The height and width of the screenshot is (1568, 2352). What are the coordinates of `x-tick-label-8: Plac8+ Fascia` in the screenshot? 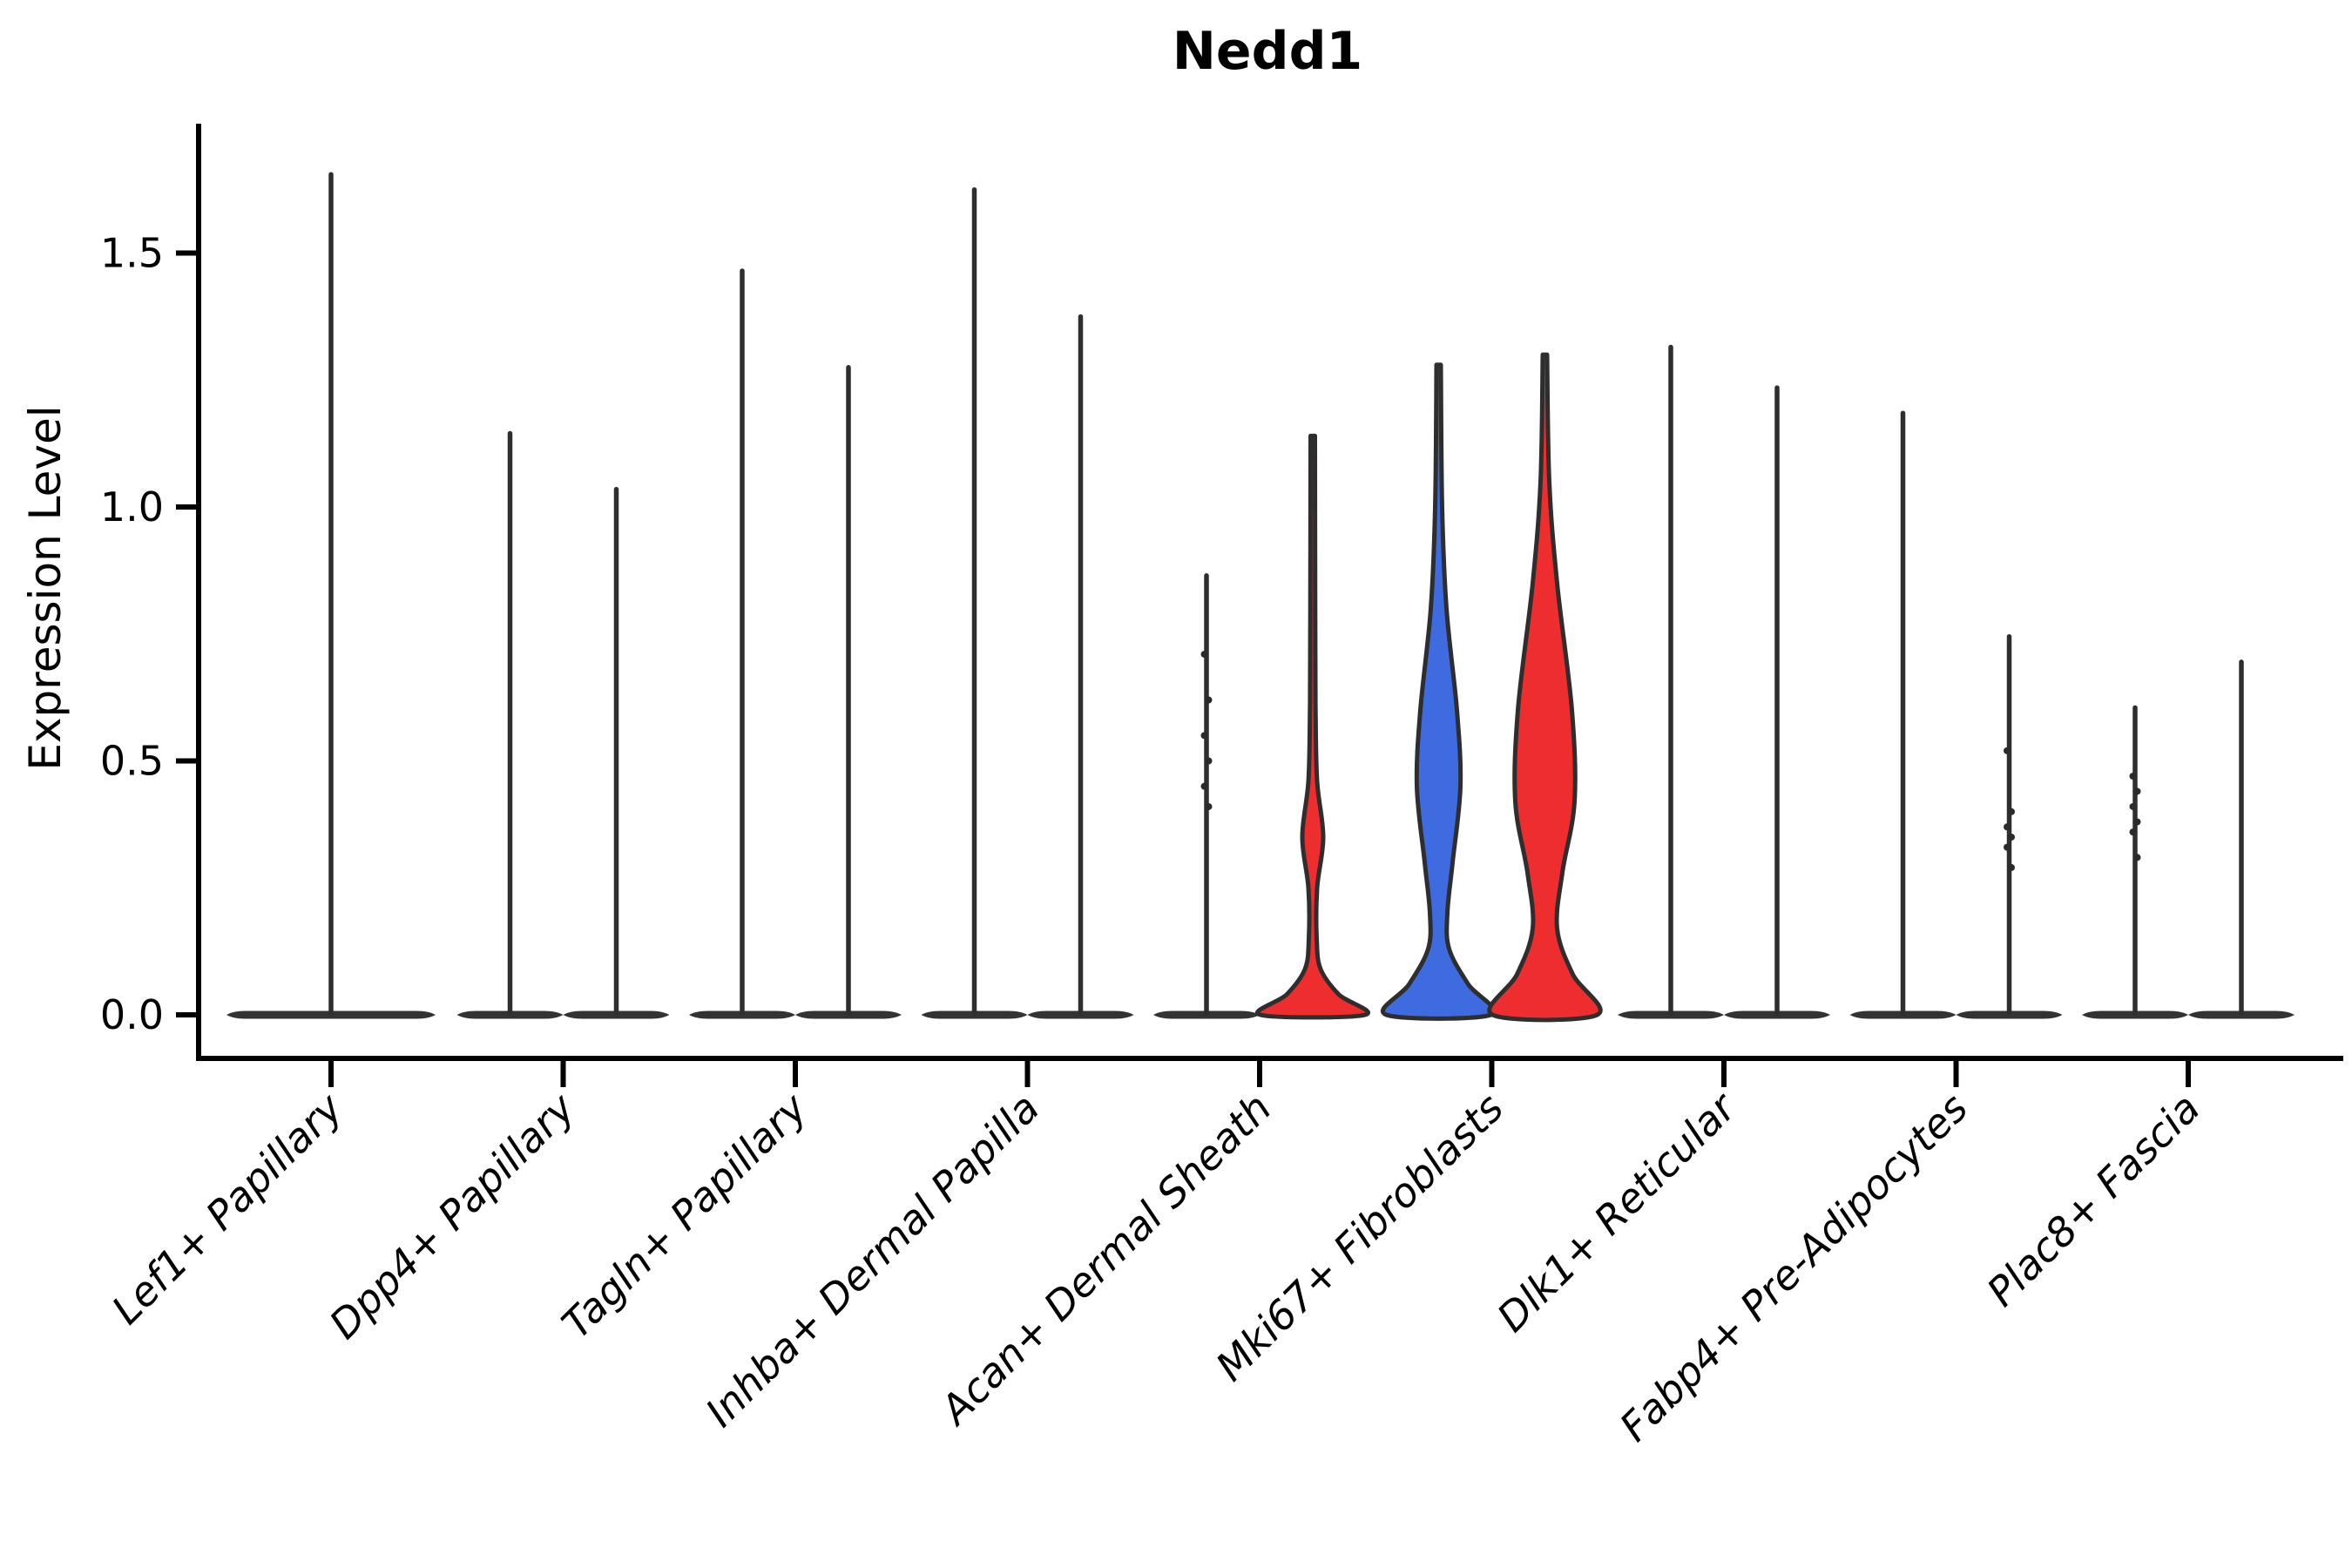 It's located at (2092, 1200).